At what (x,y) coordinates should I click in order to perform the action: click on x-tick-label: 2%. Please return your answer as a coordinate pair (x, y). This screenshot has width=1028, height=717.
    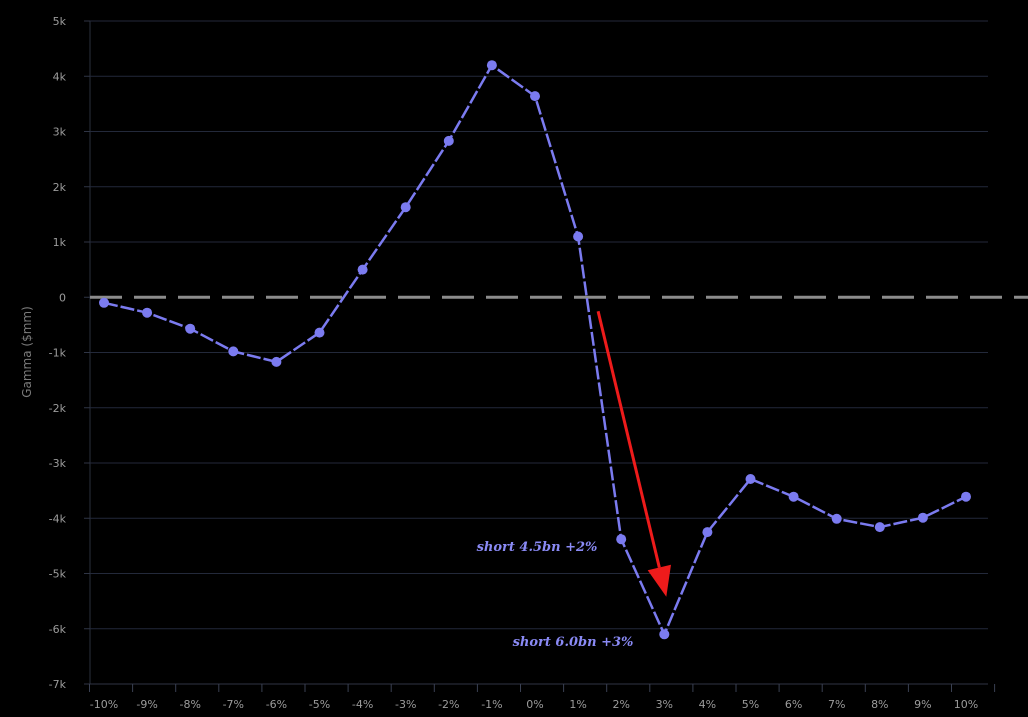
    Looking at the image, I should click on (620, 704).